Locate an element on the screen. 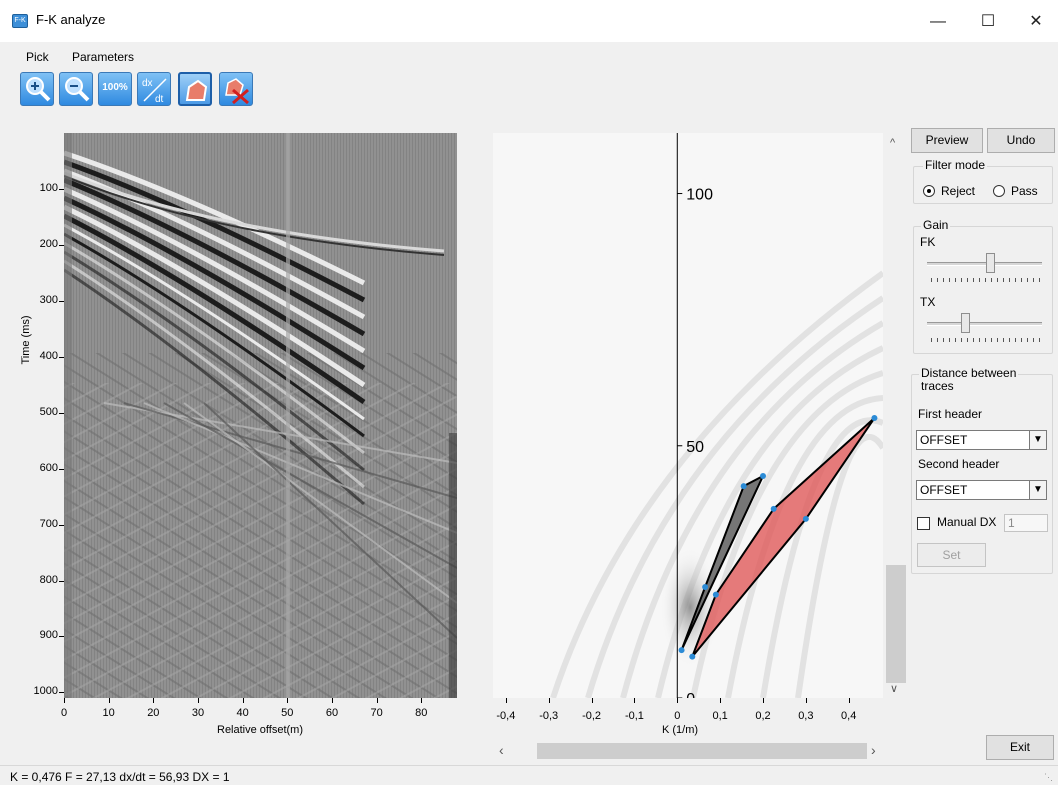 Image resolution: width=1058 pixels, height=785 pixels. fk-y-tick-label: 100 is located at coordinates (699, 195).